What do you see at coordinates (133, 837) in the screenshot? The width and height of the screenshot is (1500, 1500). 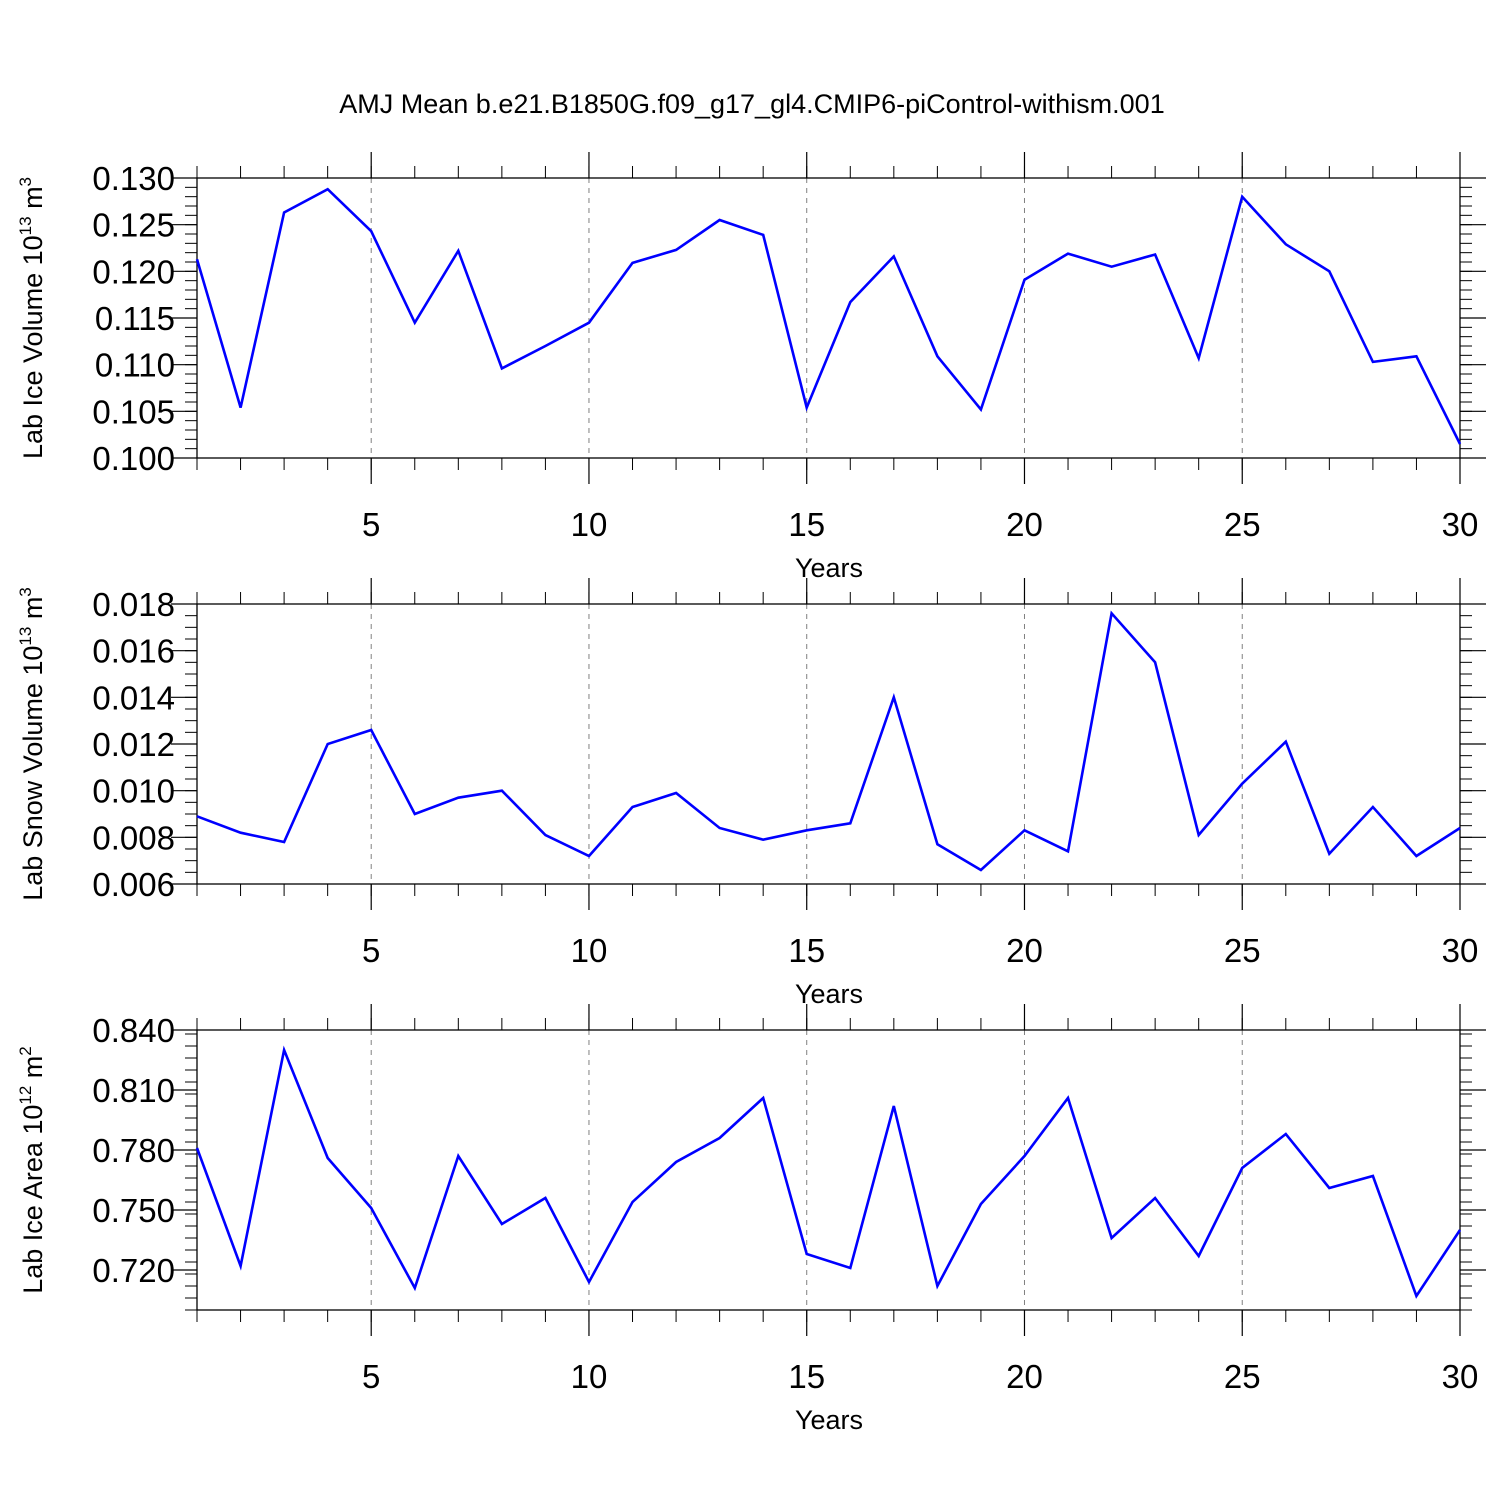 I see `y-tick-label: 0.008` at bounding box center [133, 837].